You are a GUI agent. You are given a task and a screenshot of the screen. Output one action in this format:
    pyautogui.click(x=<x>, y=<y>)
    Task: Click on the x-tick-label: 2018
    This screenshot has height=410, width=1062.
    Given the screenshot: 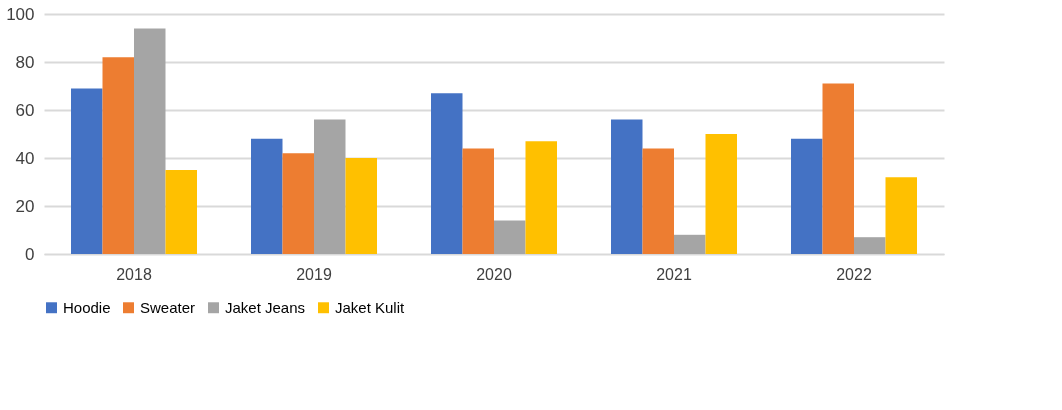 What is the action you would take?
    pyautogui.click(x=134, y=274)
    